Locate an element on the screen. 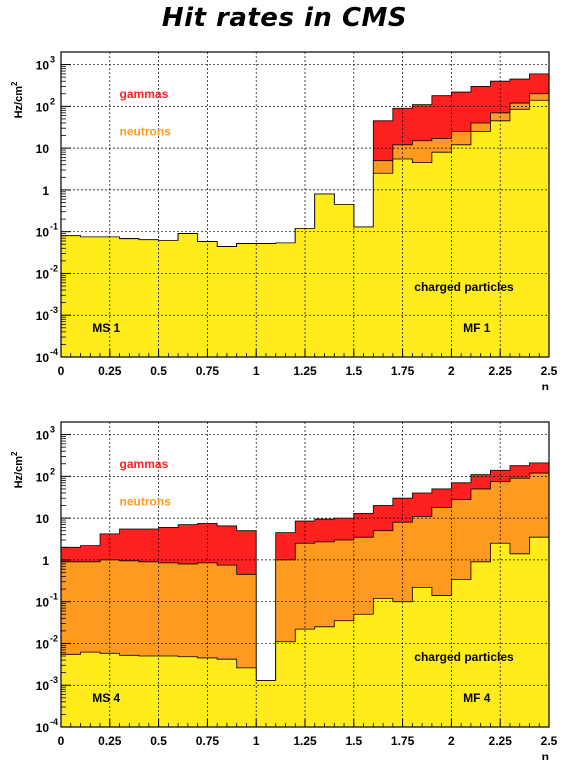 This screenshot has height=775, width=569. y-tick-base: 1 is located at coordinates (45, 191).